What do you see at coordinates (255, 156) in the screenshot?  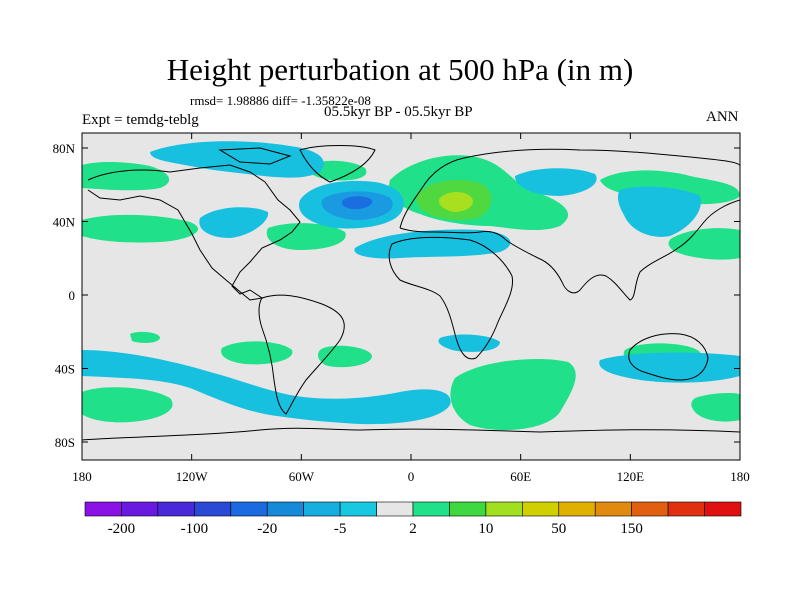 I see `coastline-arctic-islands` at bounding box center [255, 156].